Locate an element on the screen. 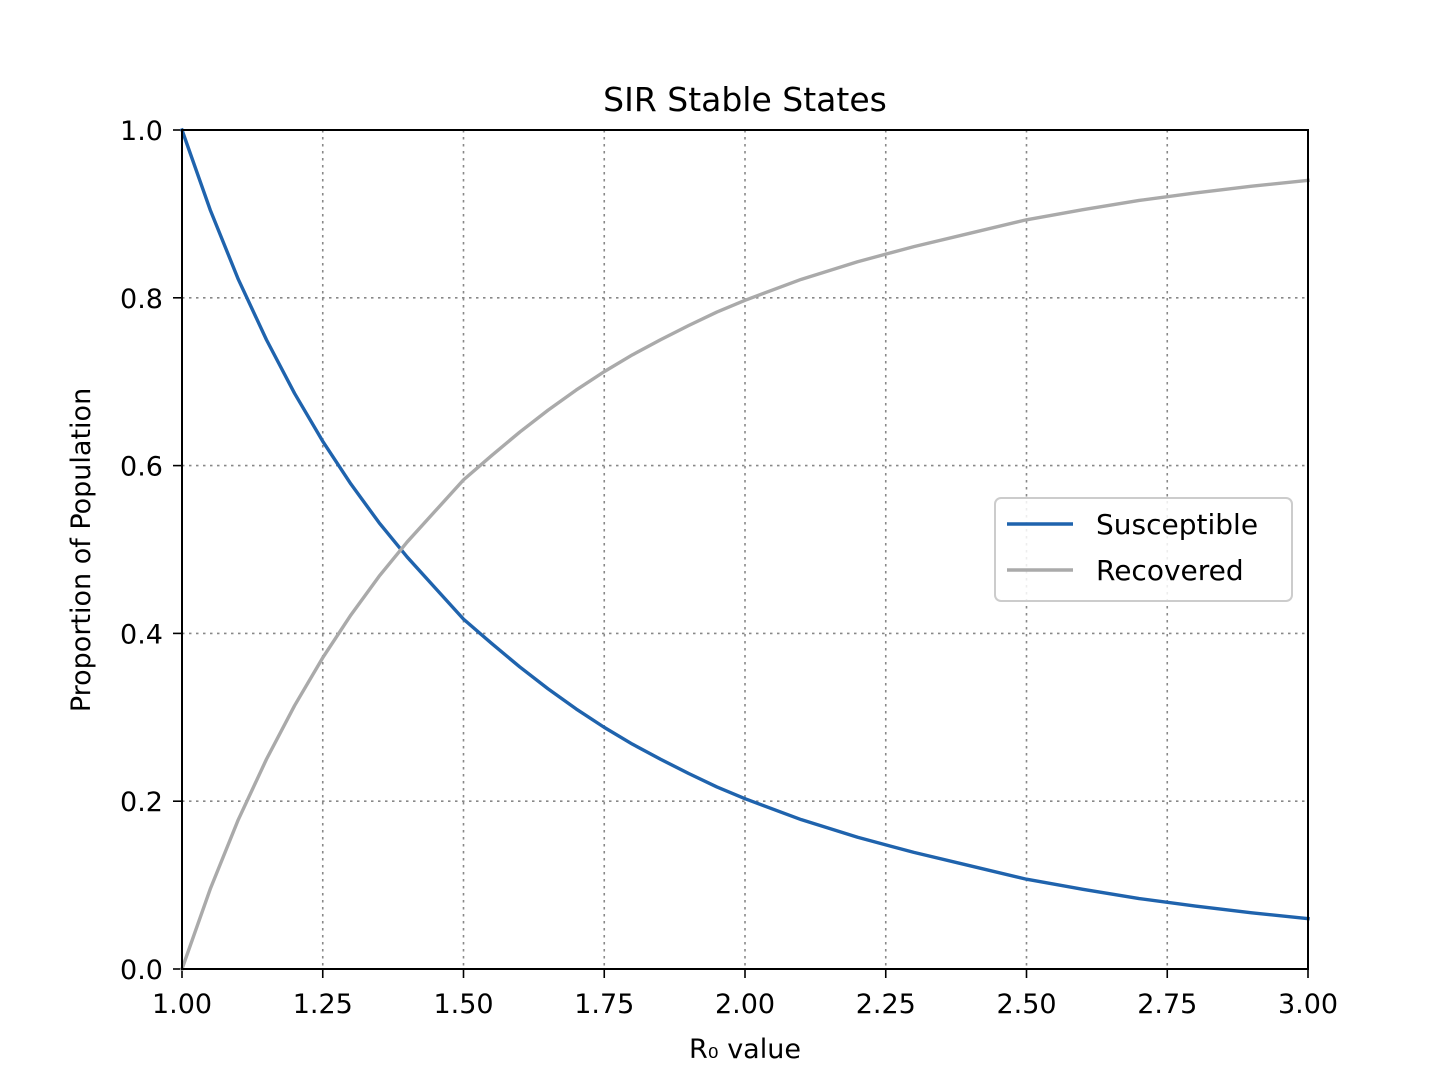  legend-label-susceptible: Susceptible is located at coordinates (1177, 524).